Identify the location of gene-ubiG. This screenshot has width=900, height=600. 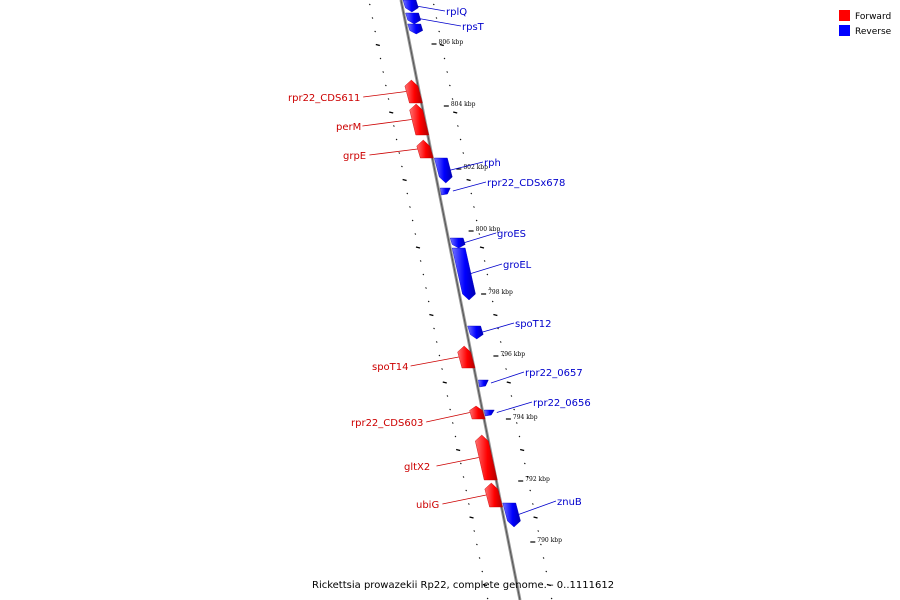
(493, 495).